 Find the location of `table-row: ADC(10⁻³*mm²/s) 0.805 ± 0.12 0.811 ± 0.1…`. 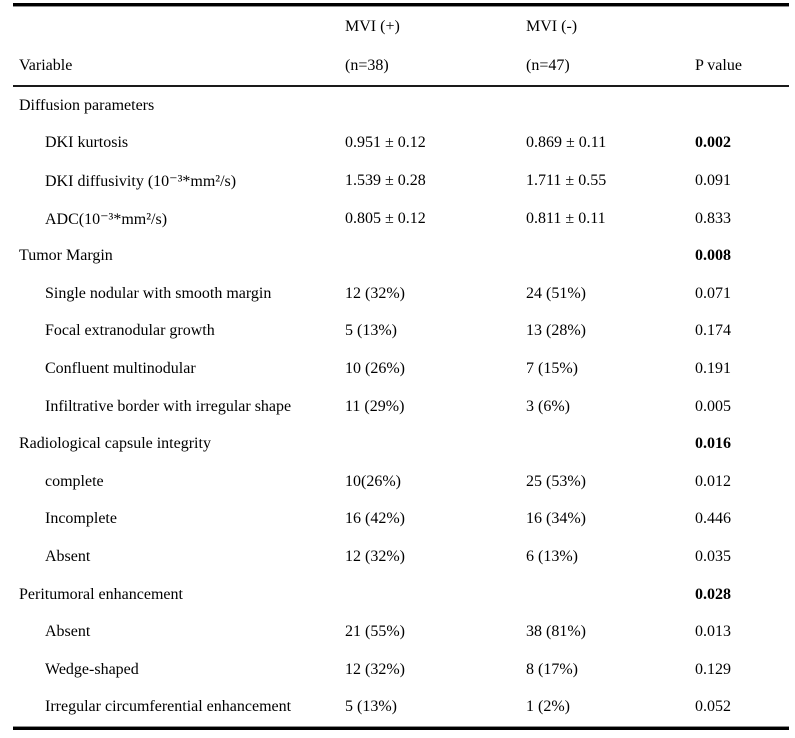

table-row: ADC(10⁻³*mm²/s) 0.805 ± 0.12 0.811 ± 0.1… is located at coordinates (401, 219).